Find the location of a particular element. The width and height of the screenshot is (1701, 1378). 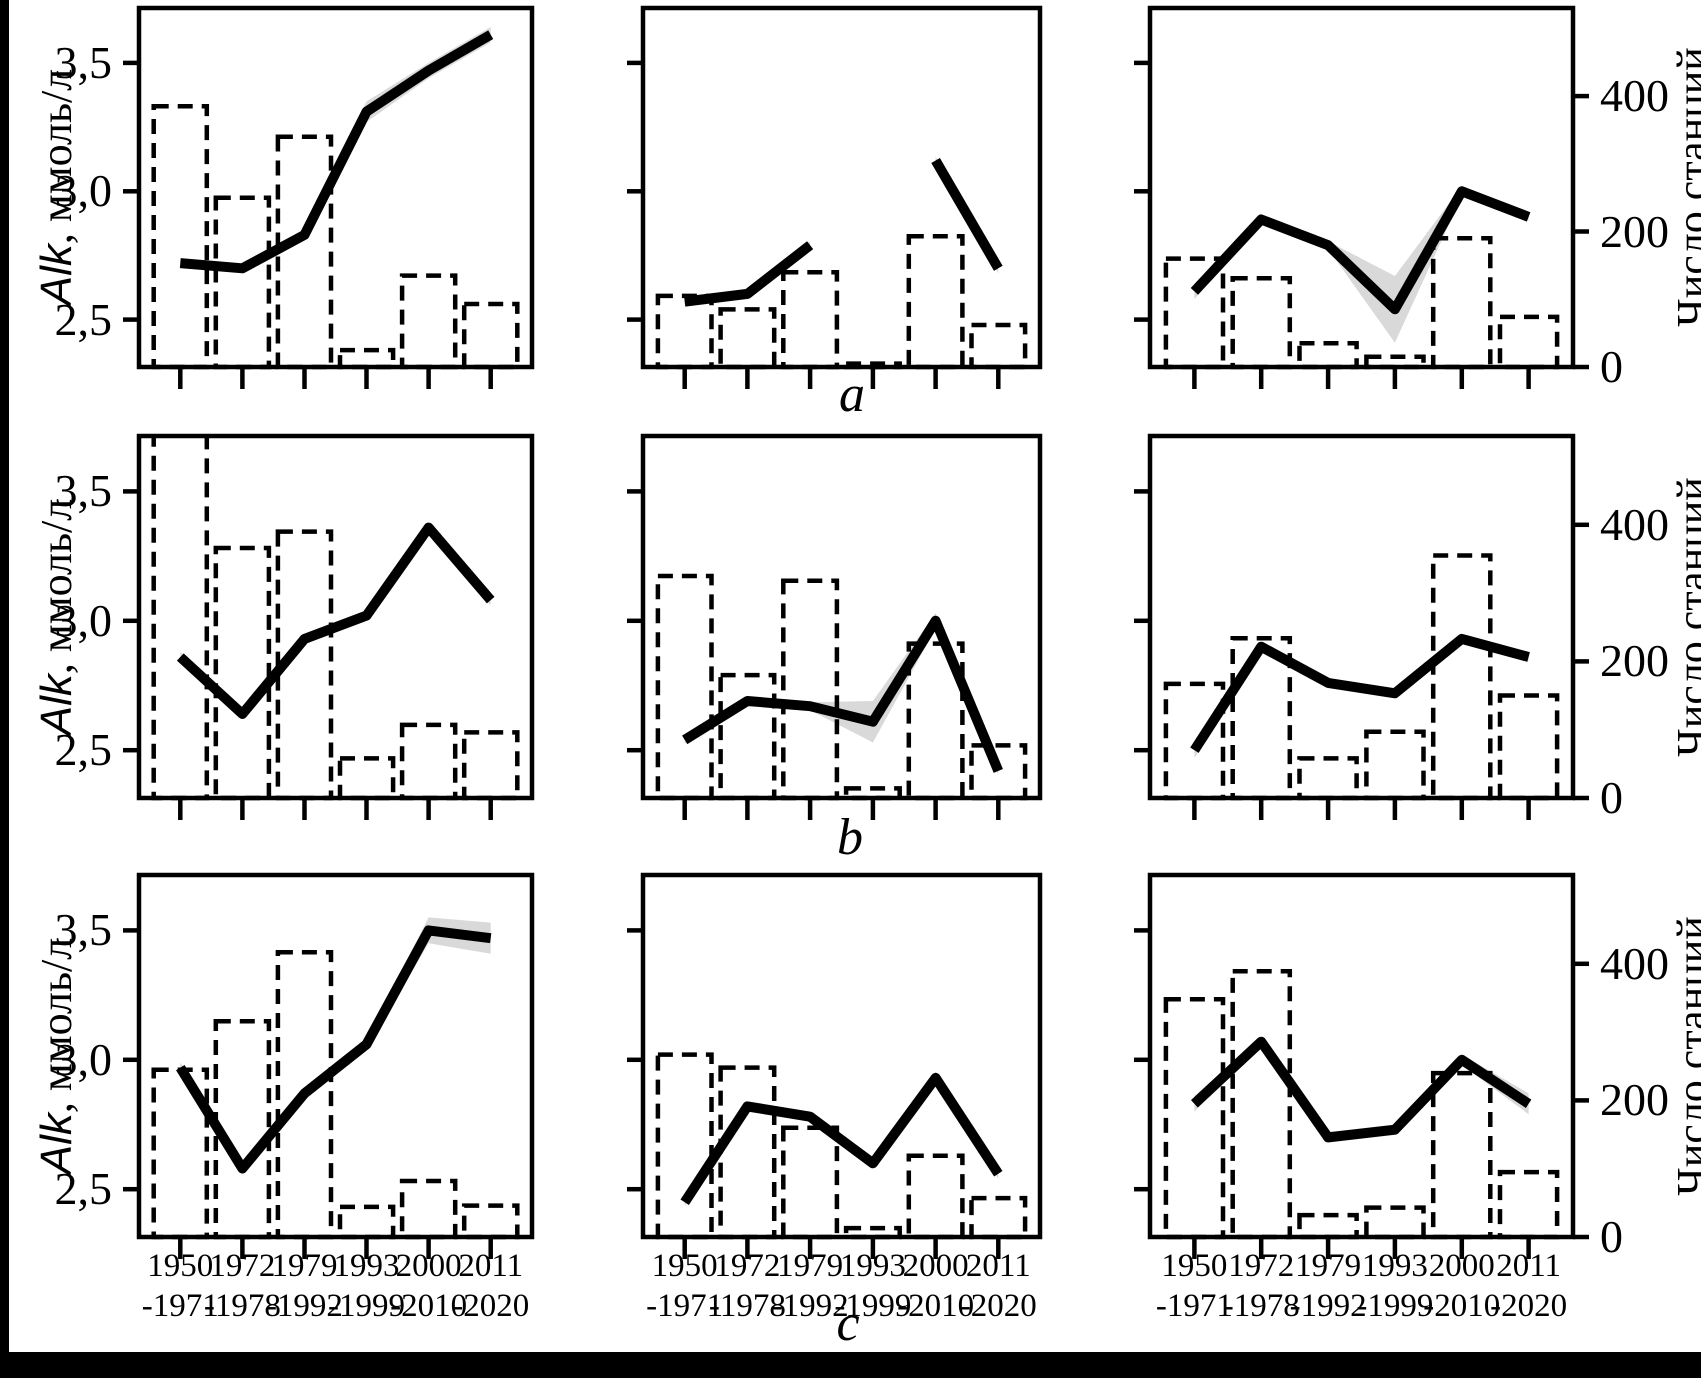

chart-a-right is located at coordinates (1361, 197).